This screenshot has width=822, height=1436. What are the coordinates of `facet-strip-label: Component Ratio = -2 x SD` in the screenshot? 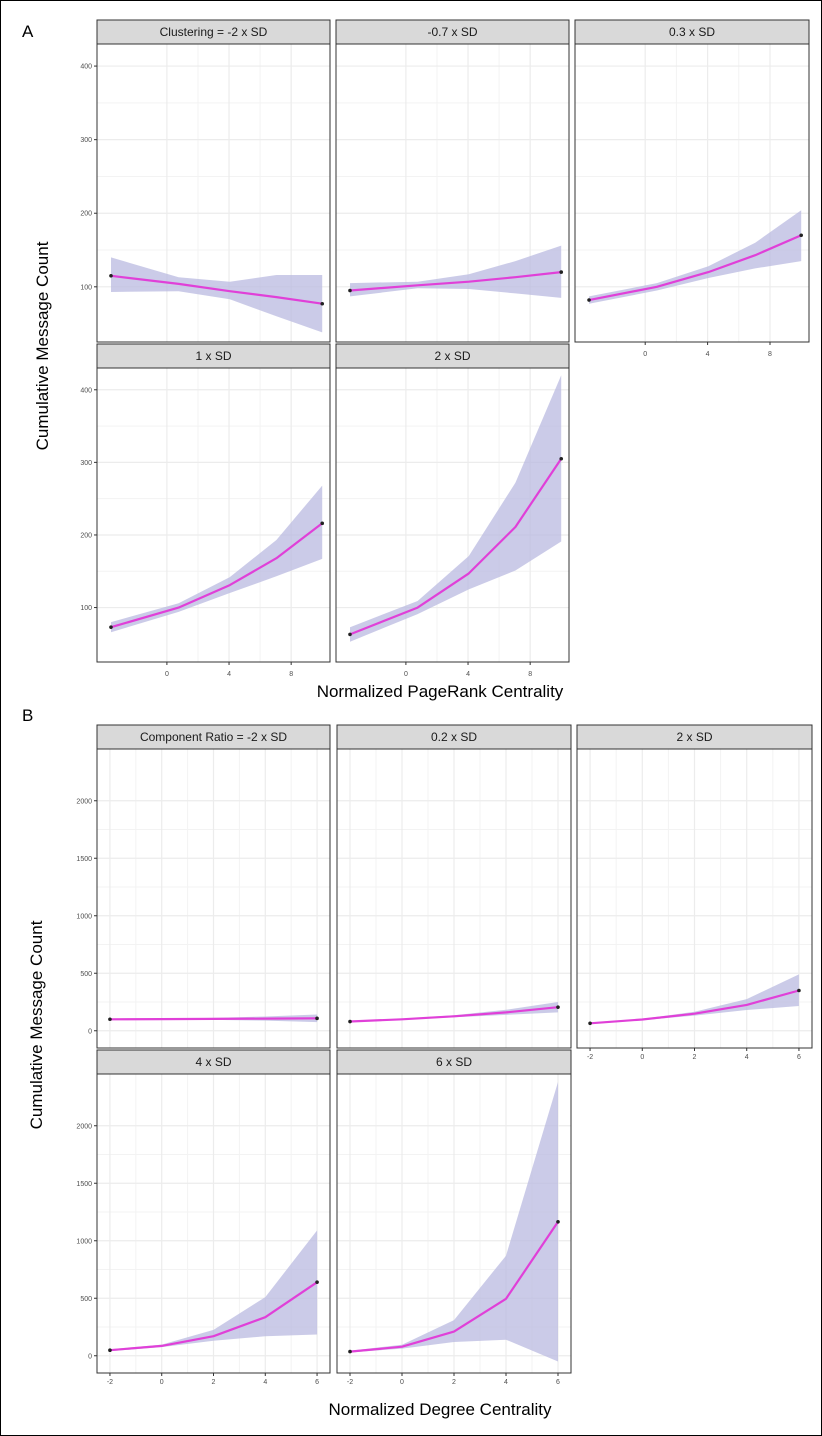 It's located at (213, 737).